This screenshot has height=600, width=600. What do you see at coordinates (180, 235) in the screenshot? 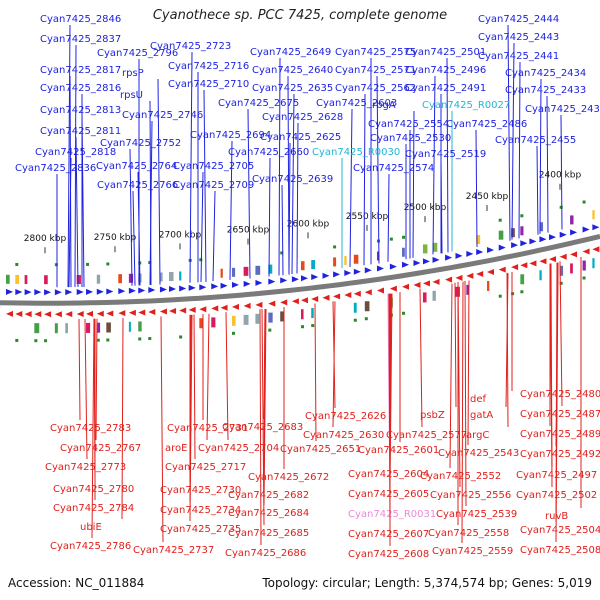
I see `tick-label: 2700 kbp` at bounding box center [180, 235].